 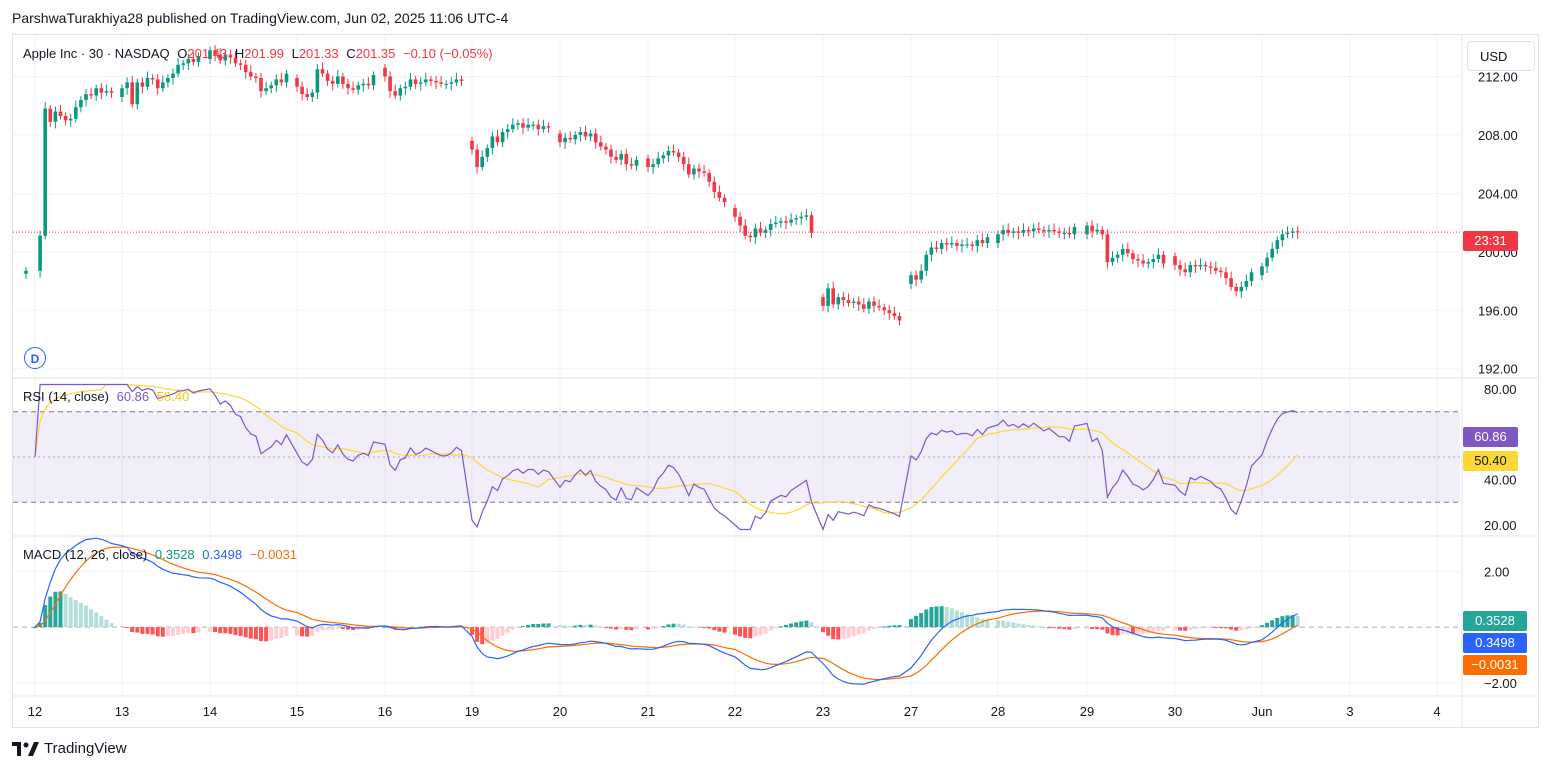 What do you see at coordinates (174, 554) in the screenshot?
I see `macd-legend-hist: 0.3528` at bounding box center [174, 554].